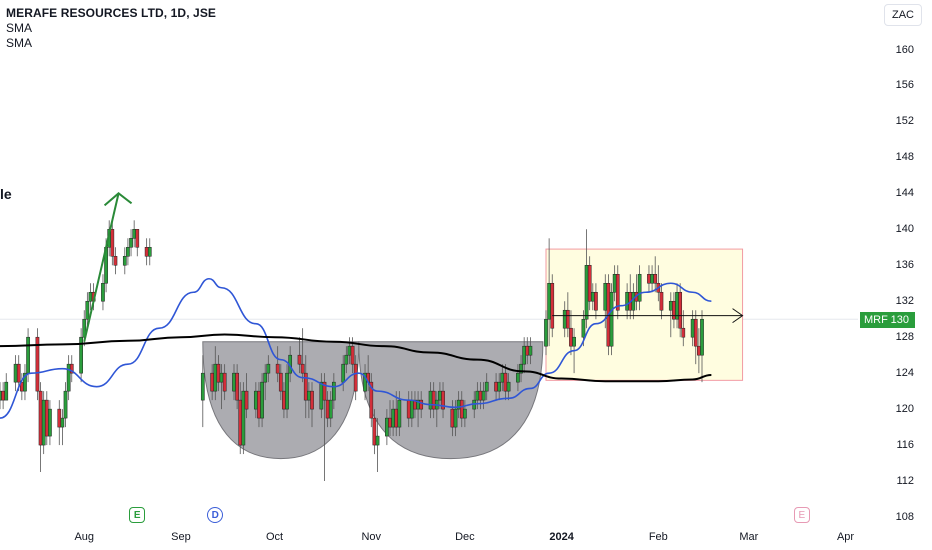 The width and height of the screenshot is (932, 550). I want to click on currency-button: ZAC, so click(903, 15).